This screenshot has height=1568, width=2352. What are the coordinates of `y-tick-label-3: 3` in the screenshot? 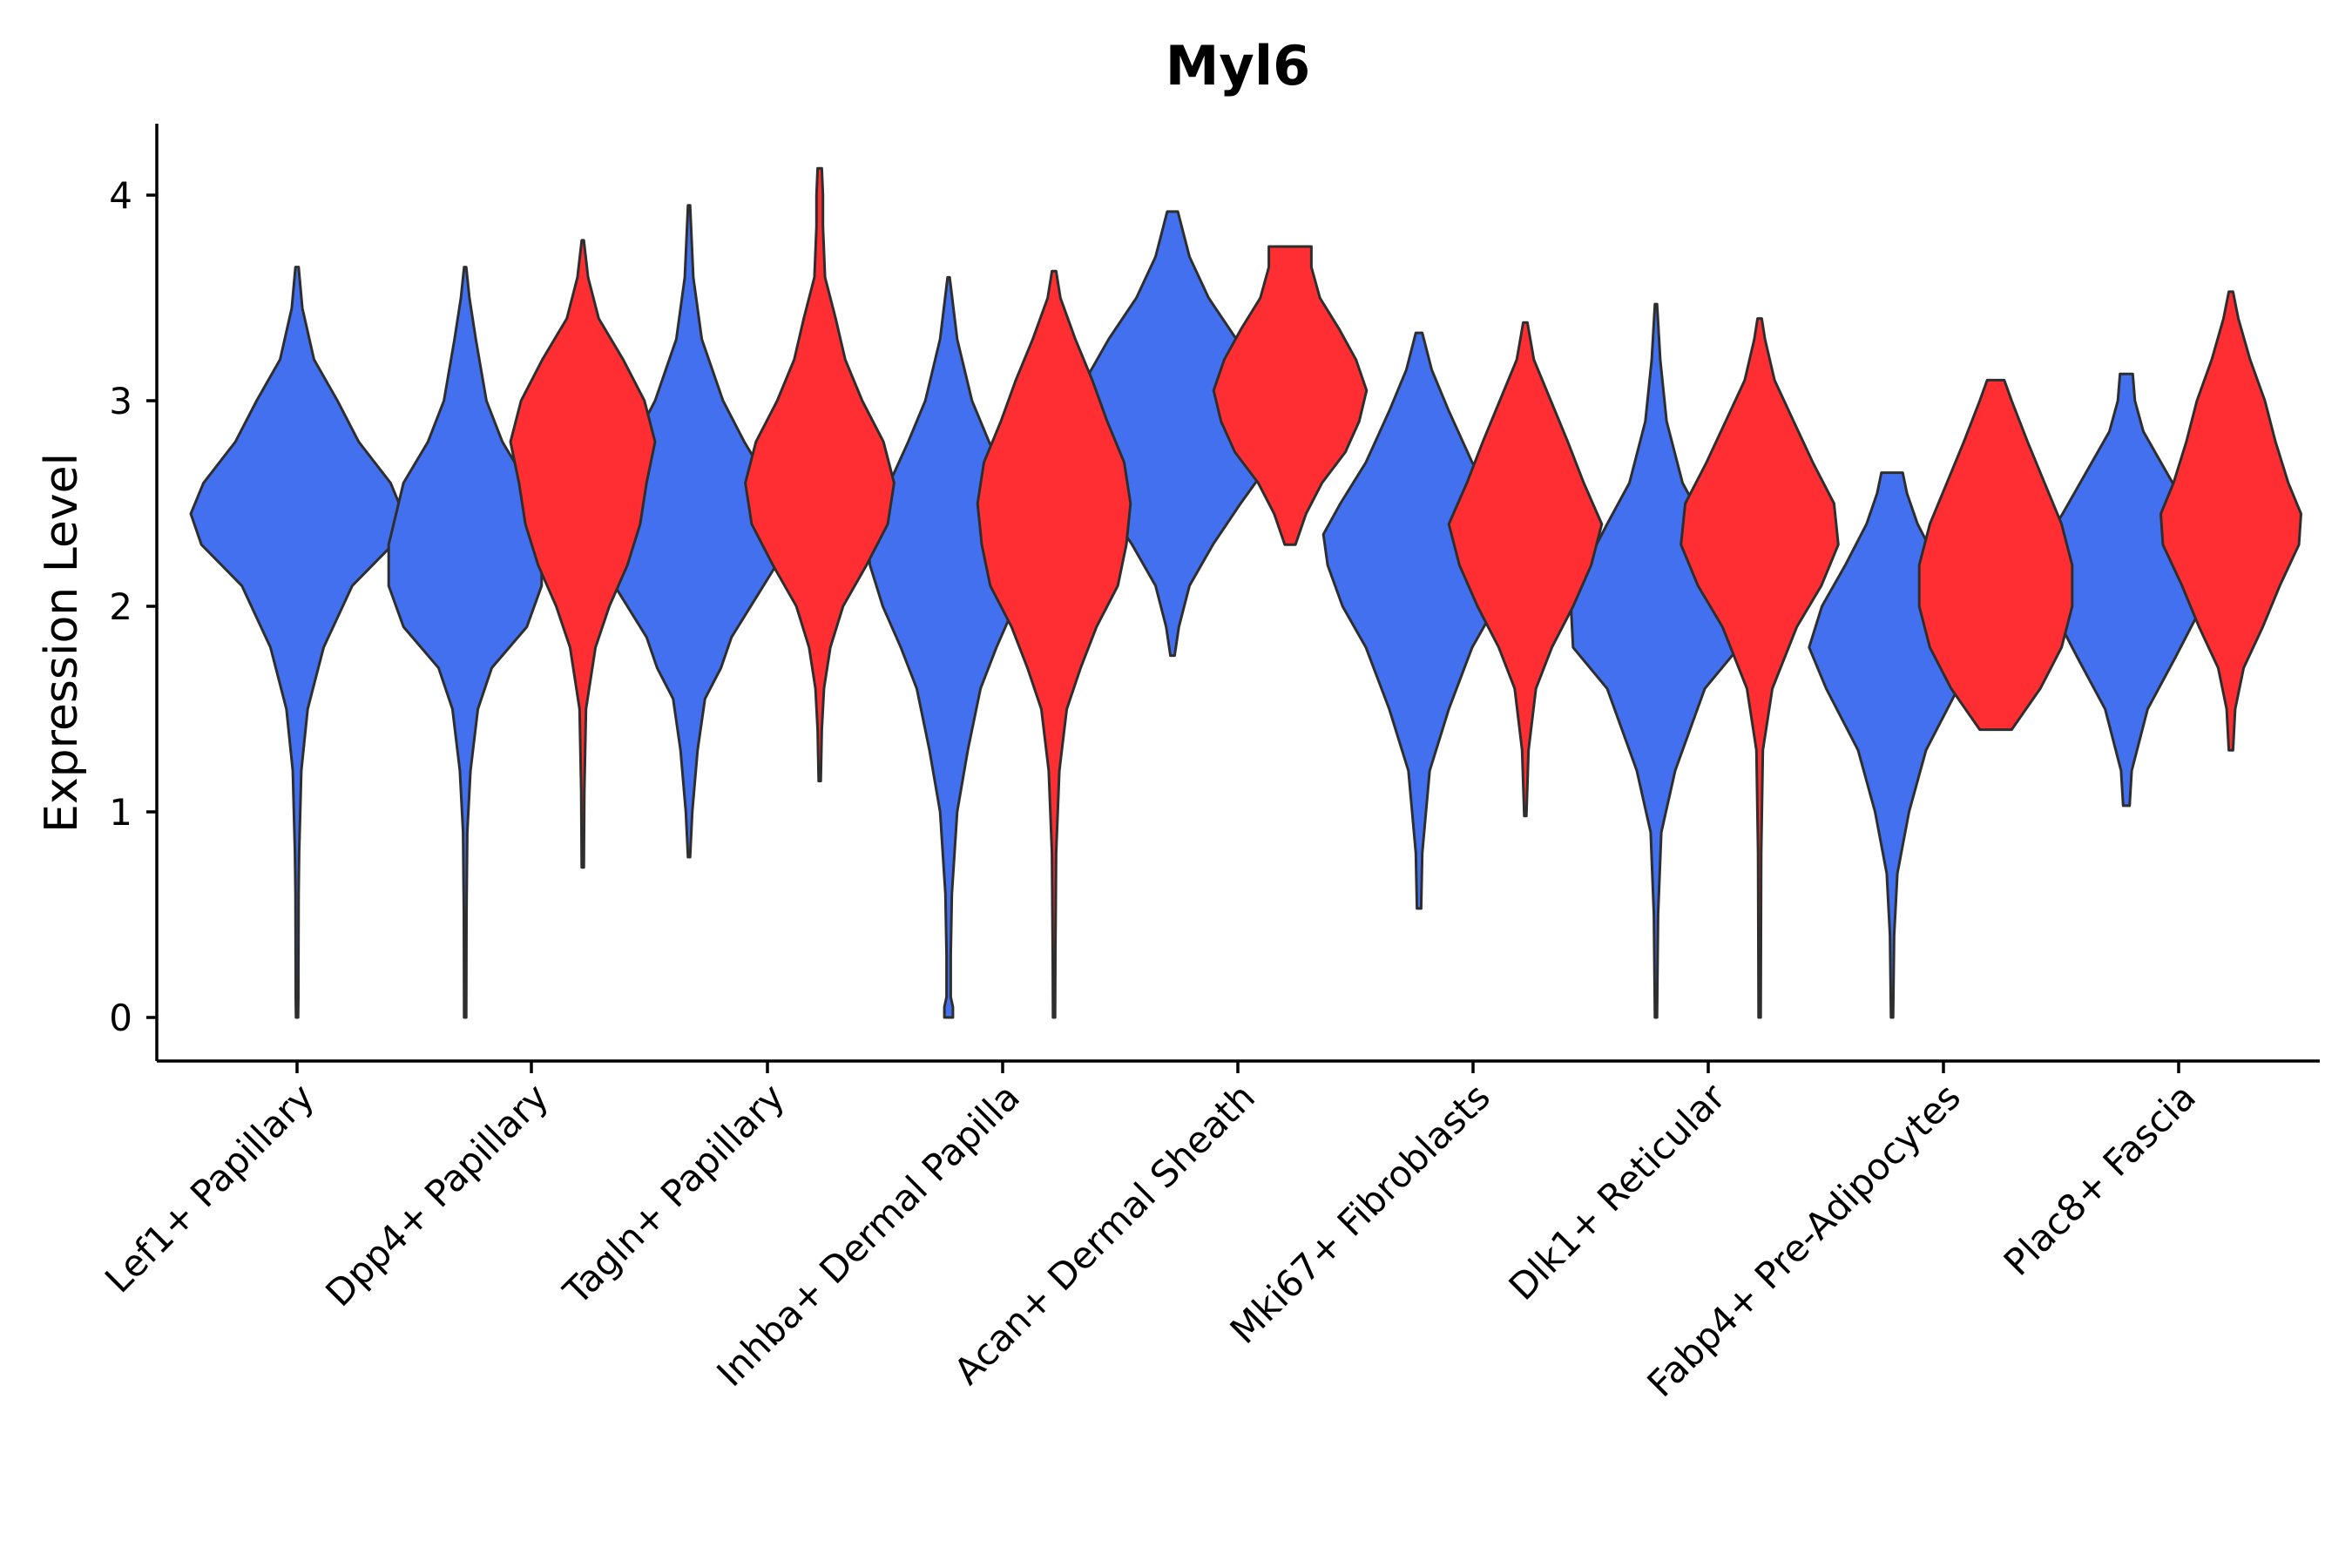 It's located at (120, 401).